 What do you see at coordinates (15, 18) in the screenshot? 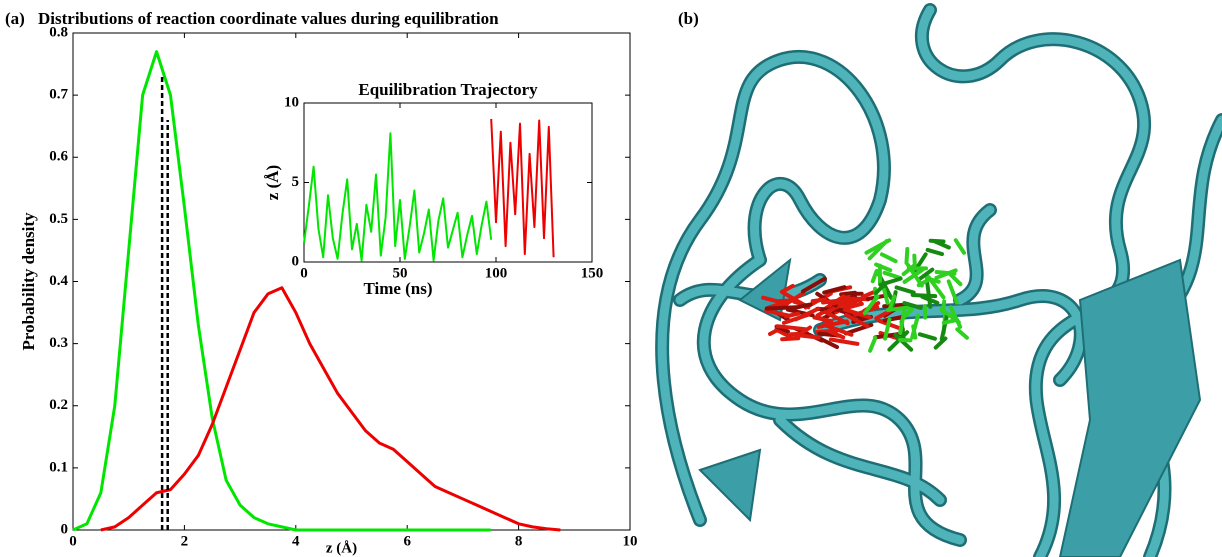
I see `panel-label: (a)` at bounding box center [15, 18].